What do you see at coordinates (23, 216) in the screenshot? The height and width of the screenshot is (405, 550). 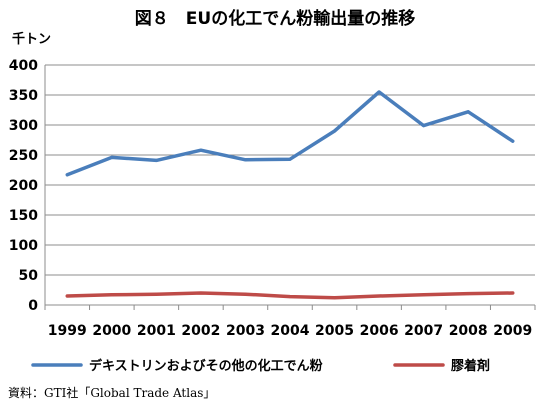 I see `y-tick-label: 150` at bounding box center [23, 216].